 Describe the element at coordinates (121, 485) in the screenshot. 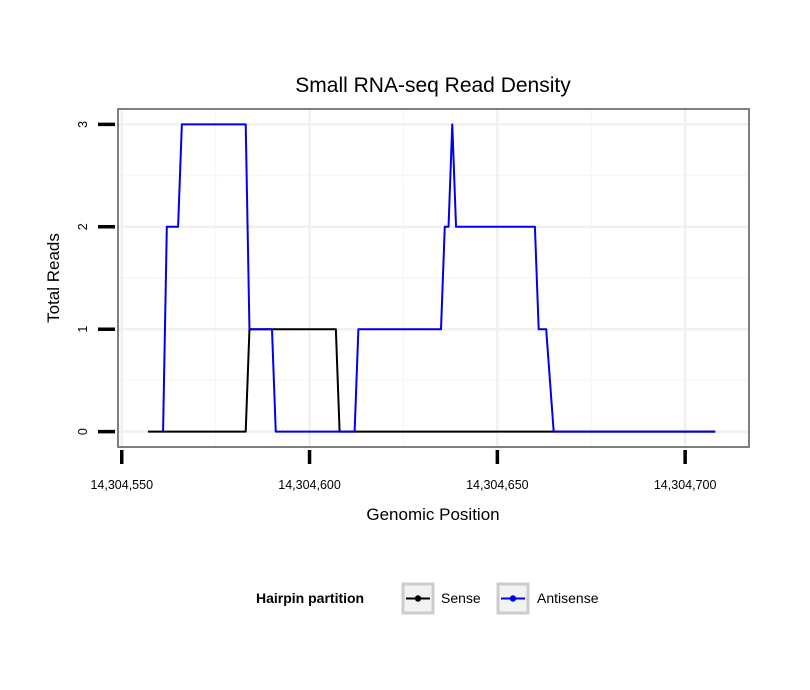

I see `x-tick-label: 14,304,550` at that location.